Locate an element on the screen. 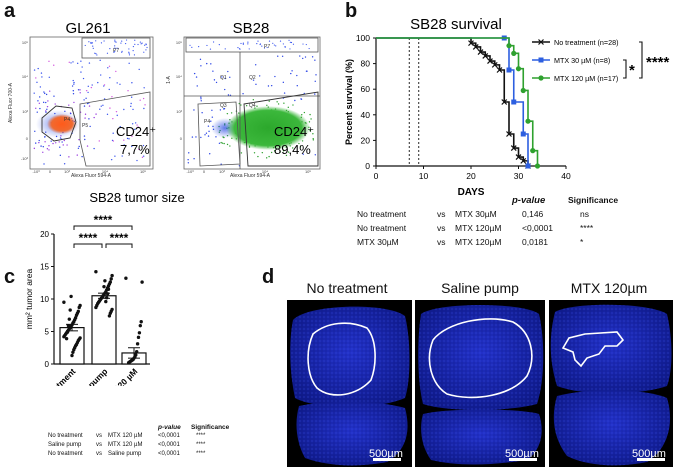 This screenshot has width=685, height=467. size-table-cell-vs: vs is located at coordinates (99, 436).